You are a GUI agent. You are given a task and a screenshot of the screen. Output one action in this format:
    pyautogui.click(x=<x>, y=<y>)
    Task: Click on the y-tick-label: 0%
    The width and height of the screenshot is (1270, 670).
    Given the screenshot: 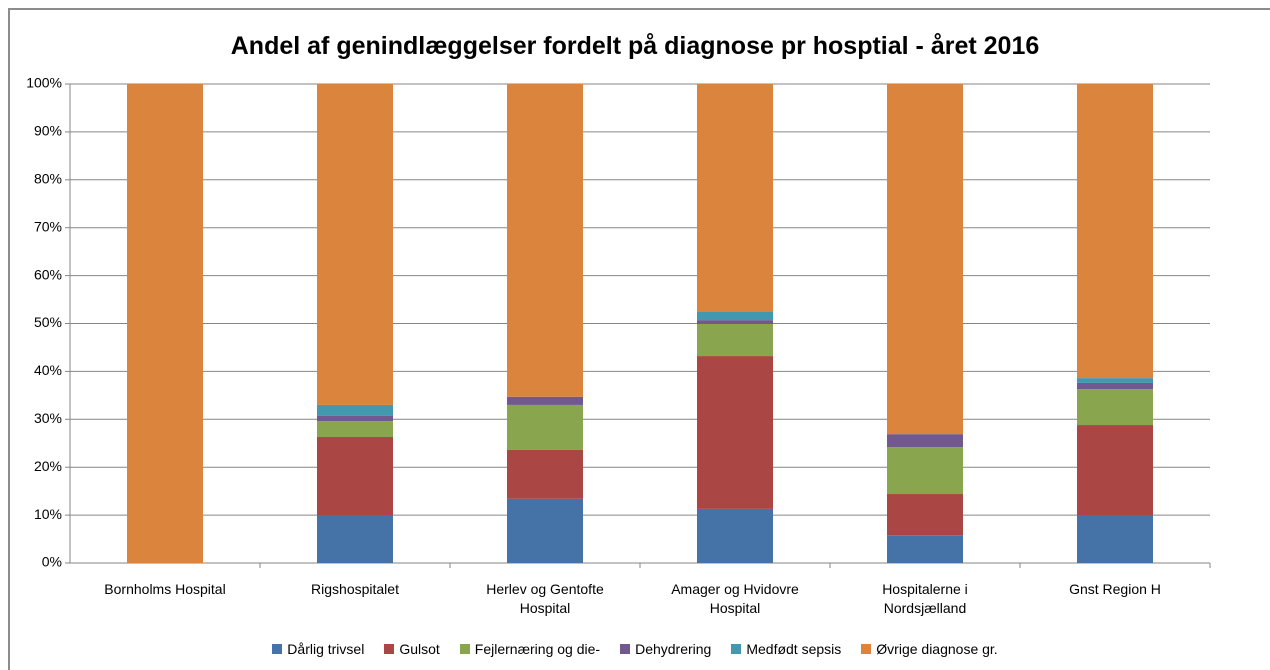 What is the action you would take?
    pyautogui.click(x=52, y=562)
    